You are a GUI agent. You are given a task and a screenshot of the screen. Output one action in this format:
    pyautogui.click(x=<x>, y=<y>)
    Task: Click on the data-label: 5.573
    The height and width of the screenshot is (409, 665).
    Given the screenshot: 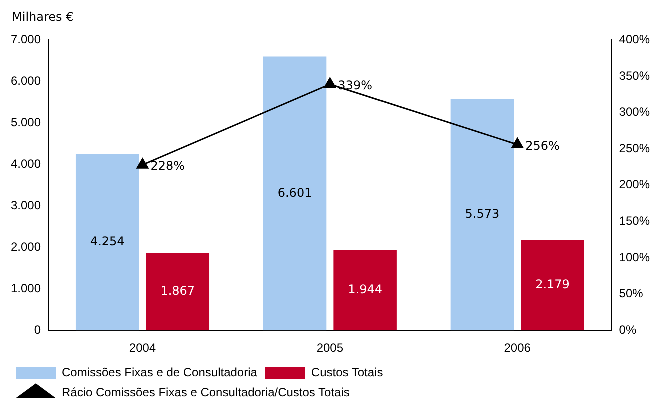 What is the action you would take?
    pyautogui.click(x=482, y=214)
    